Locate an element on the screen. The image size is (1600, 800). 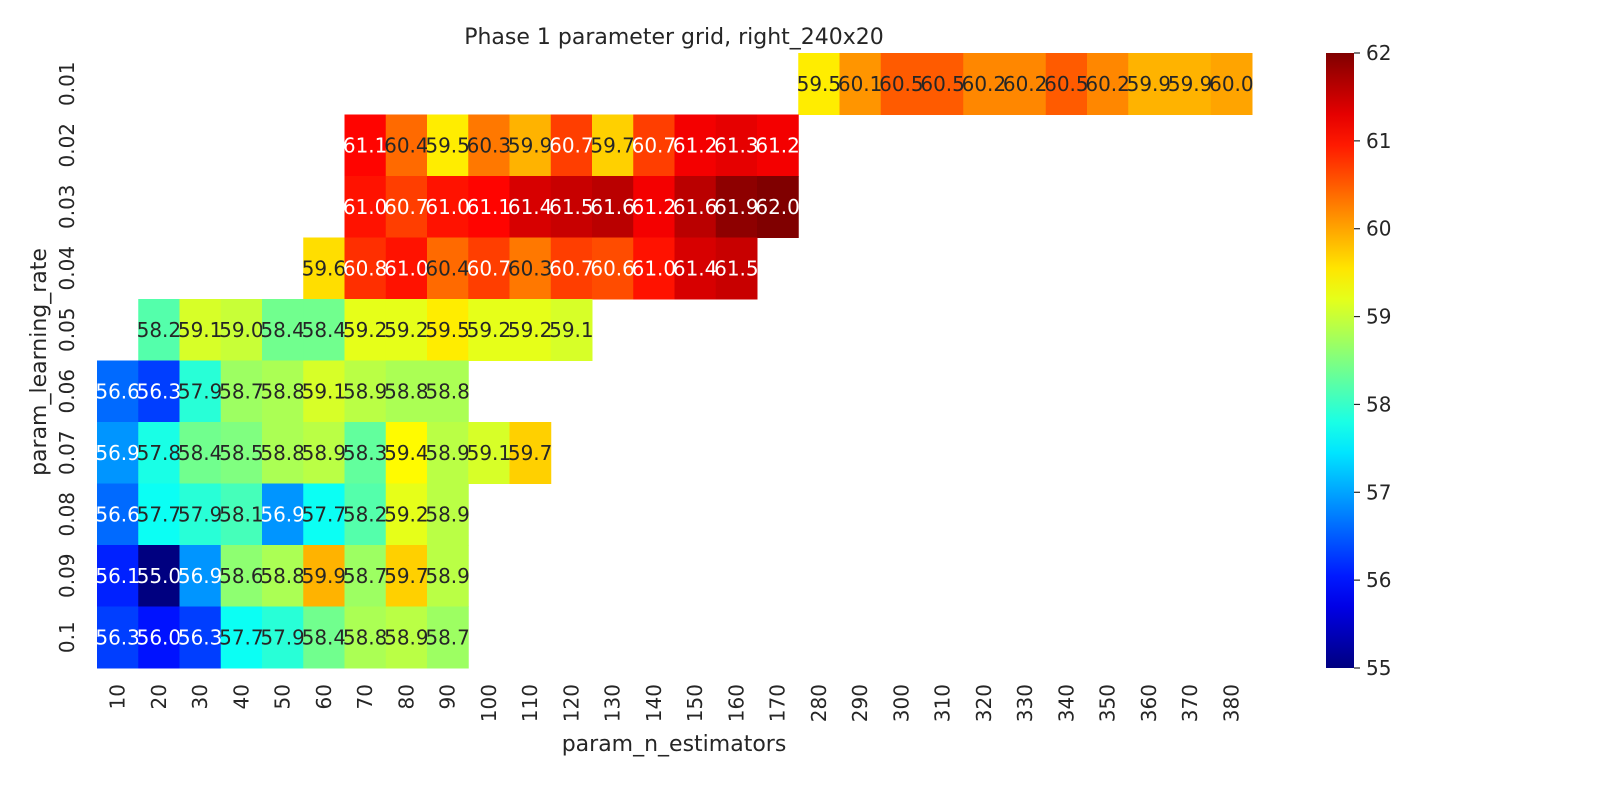
cell-value-label: 61.3 is located at coordinates (736, 145).